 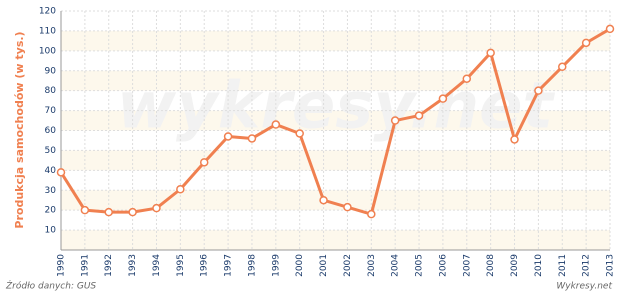 I want to click on x-tick-label: 1999, so click(x=276, y=265).